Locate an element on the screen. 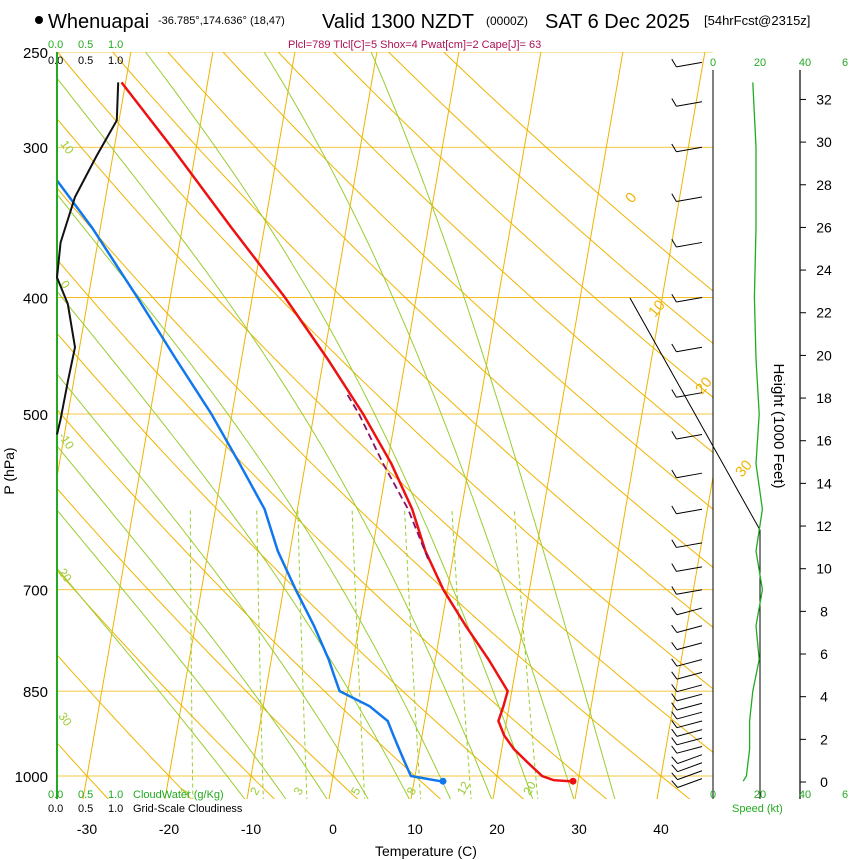  forecast-run: [54hrFcst@2315z] is located at coordinates (757, 20).